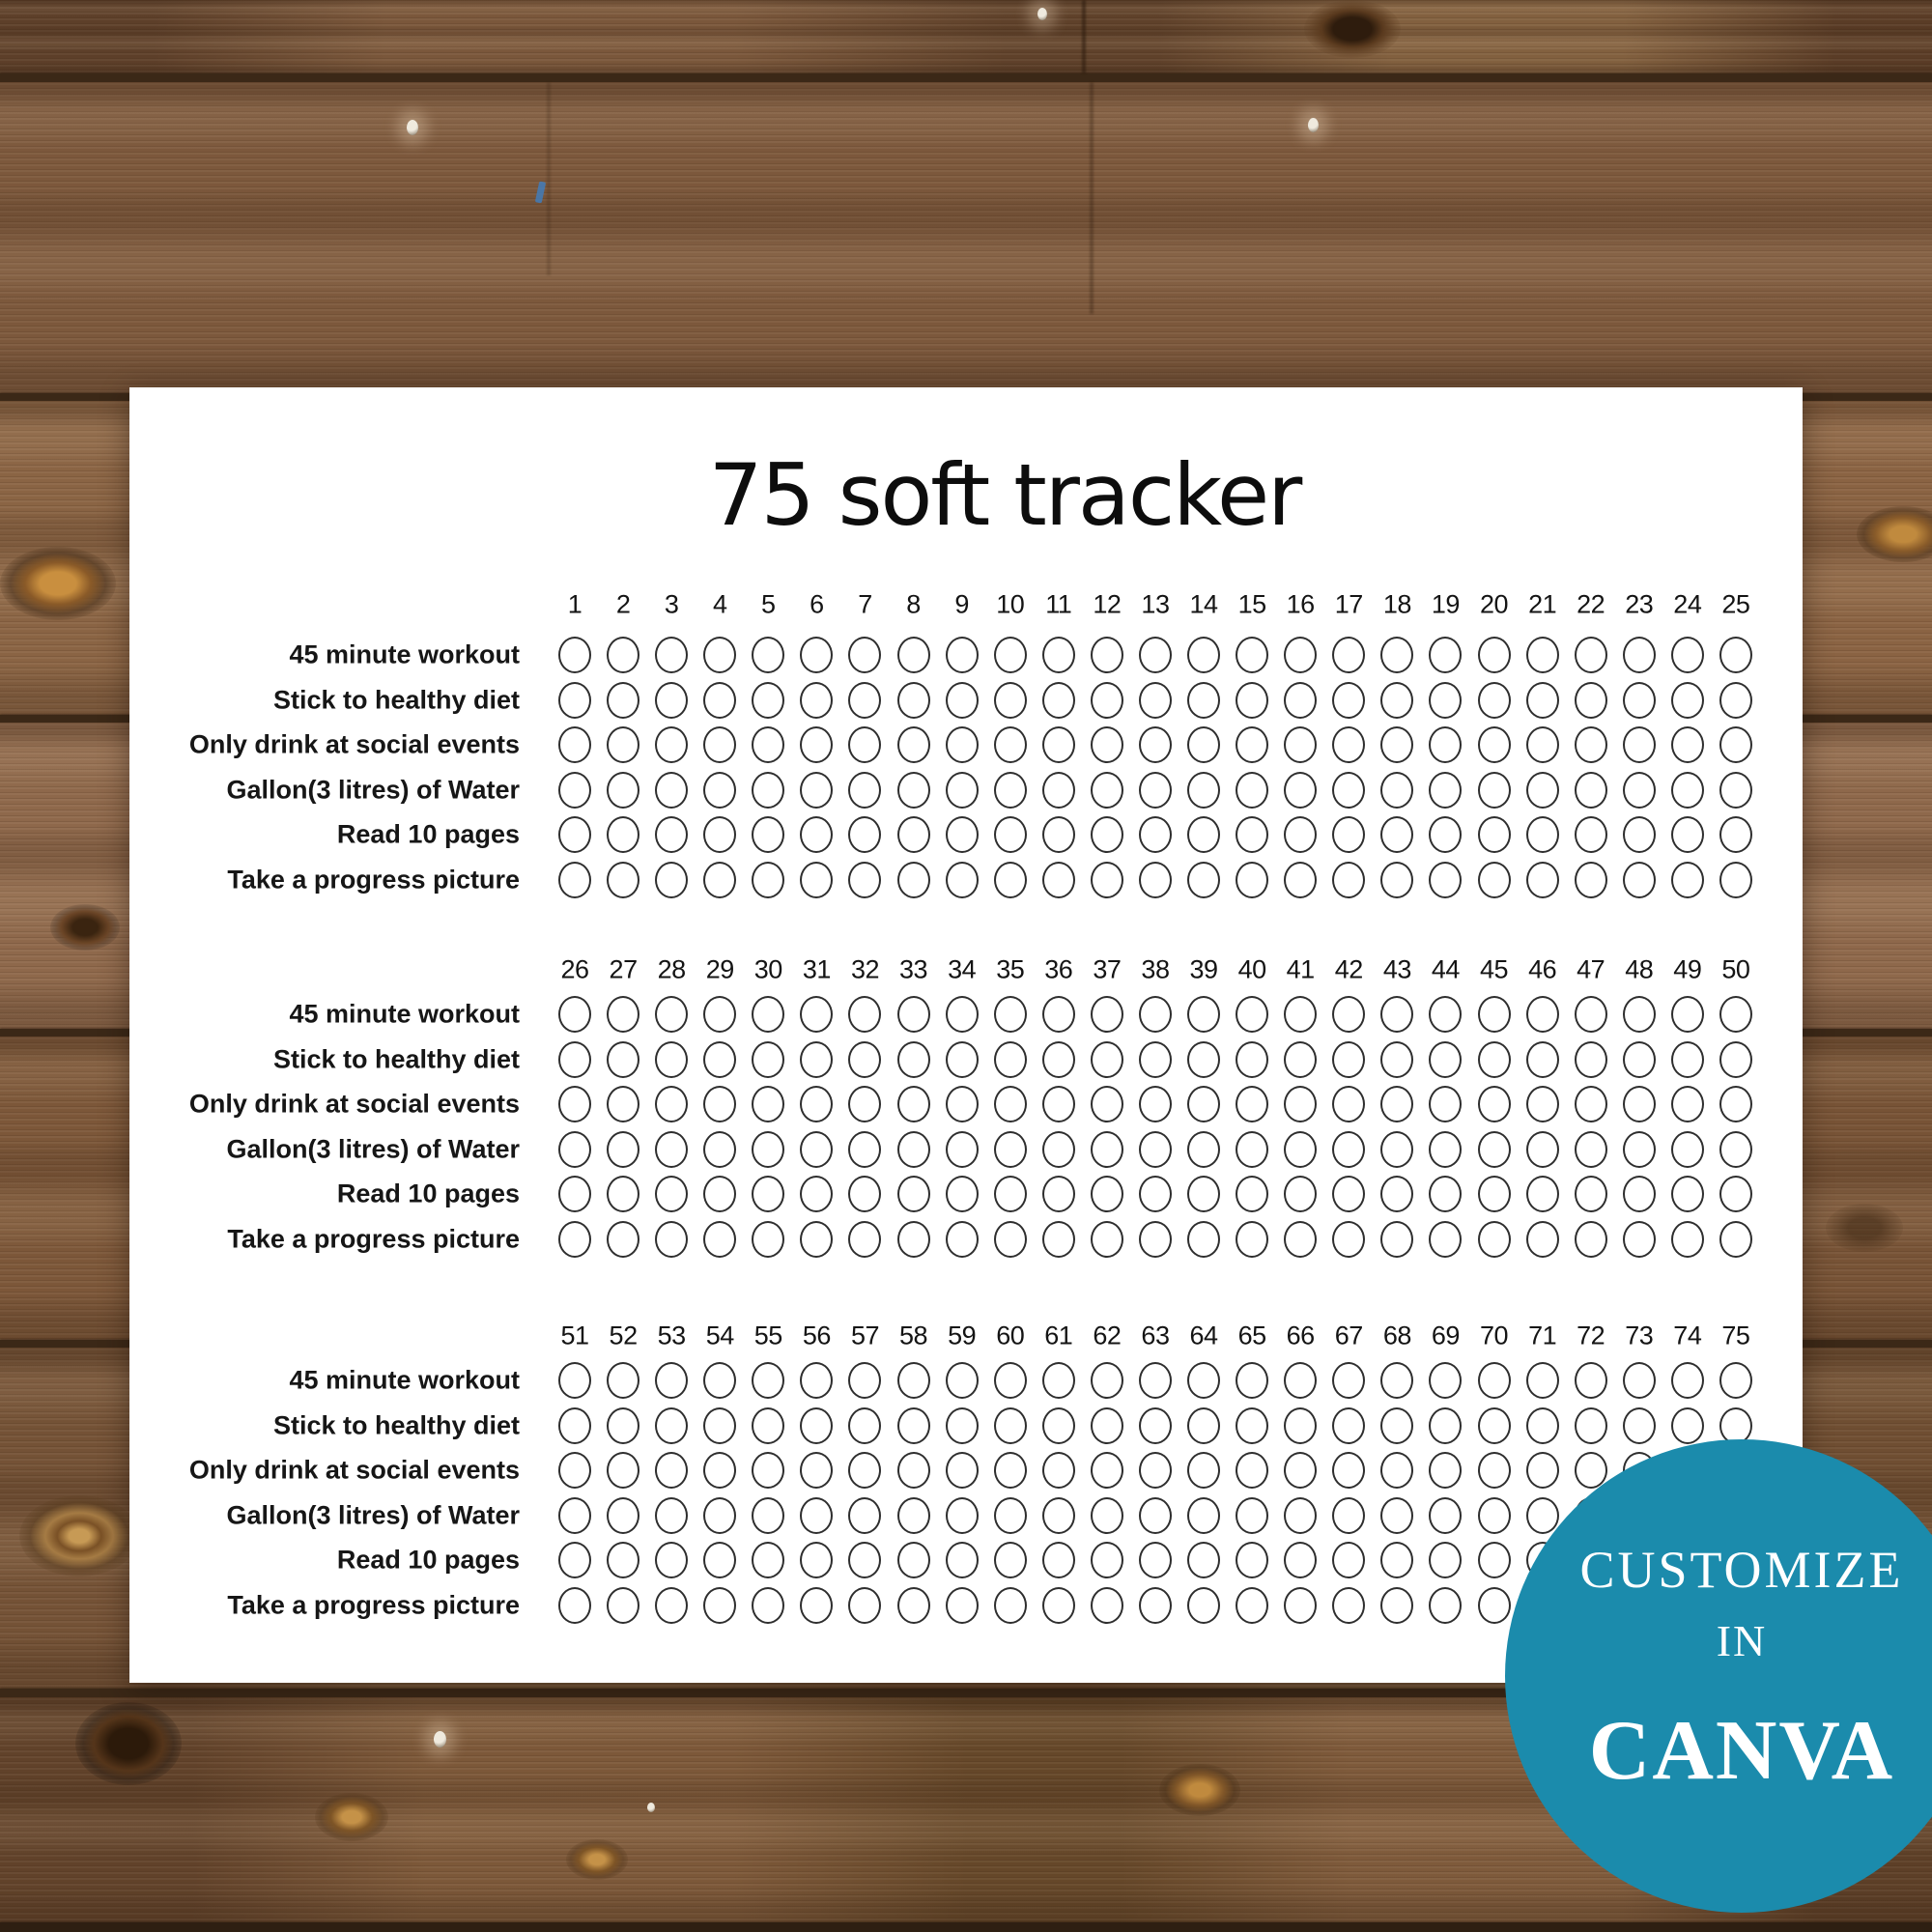 Image resolution: width=1932 pixels, height=1932 pixels. Describe the element at coordinates (1639, 1335) in the screenshot. I see `day-number: 73` at that location.